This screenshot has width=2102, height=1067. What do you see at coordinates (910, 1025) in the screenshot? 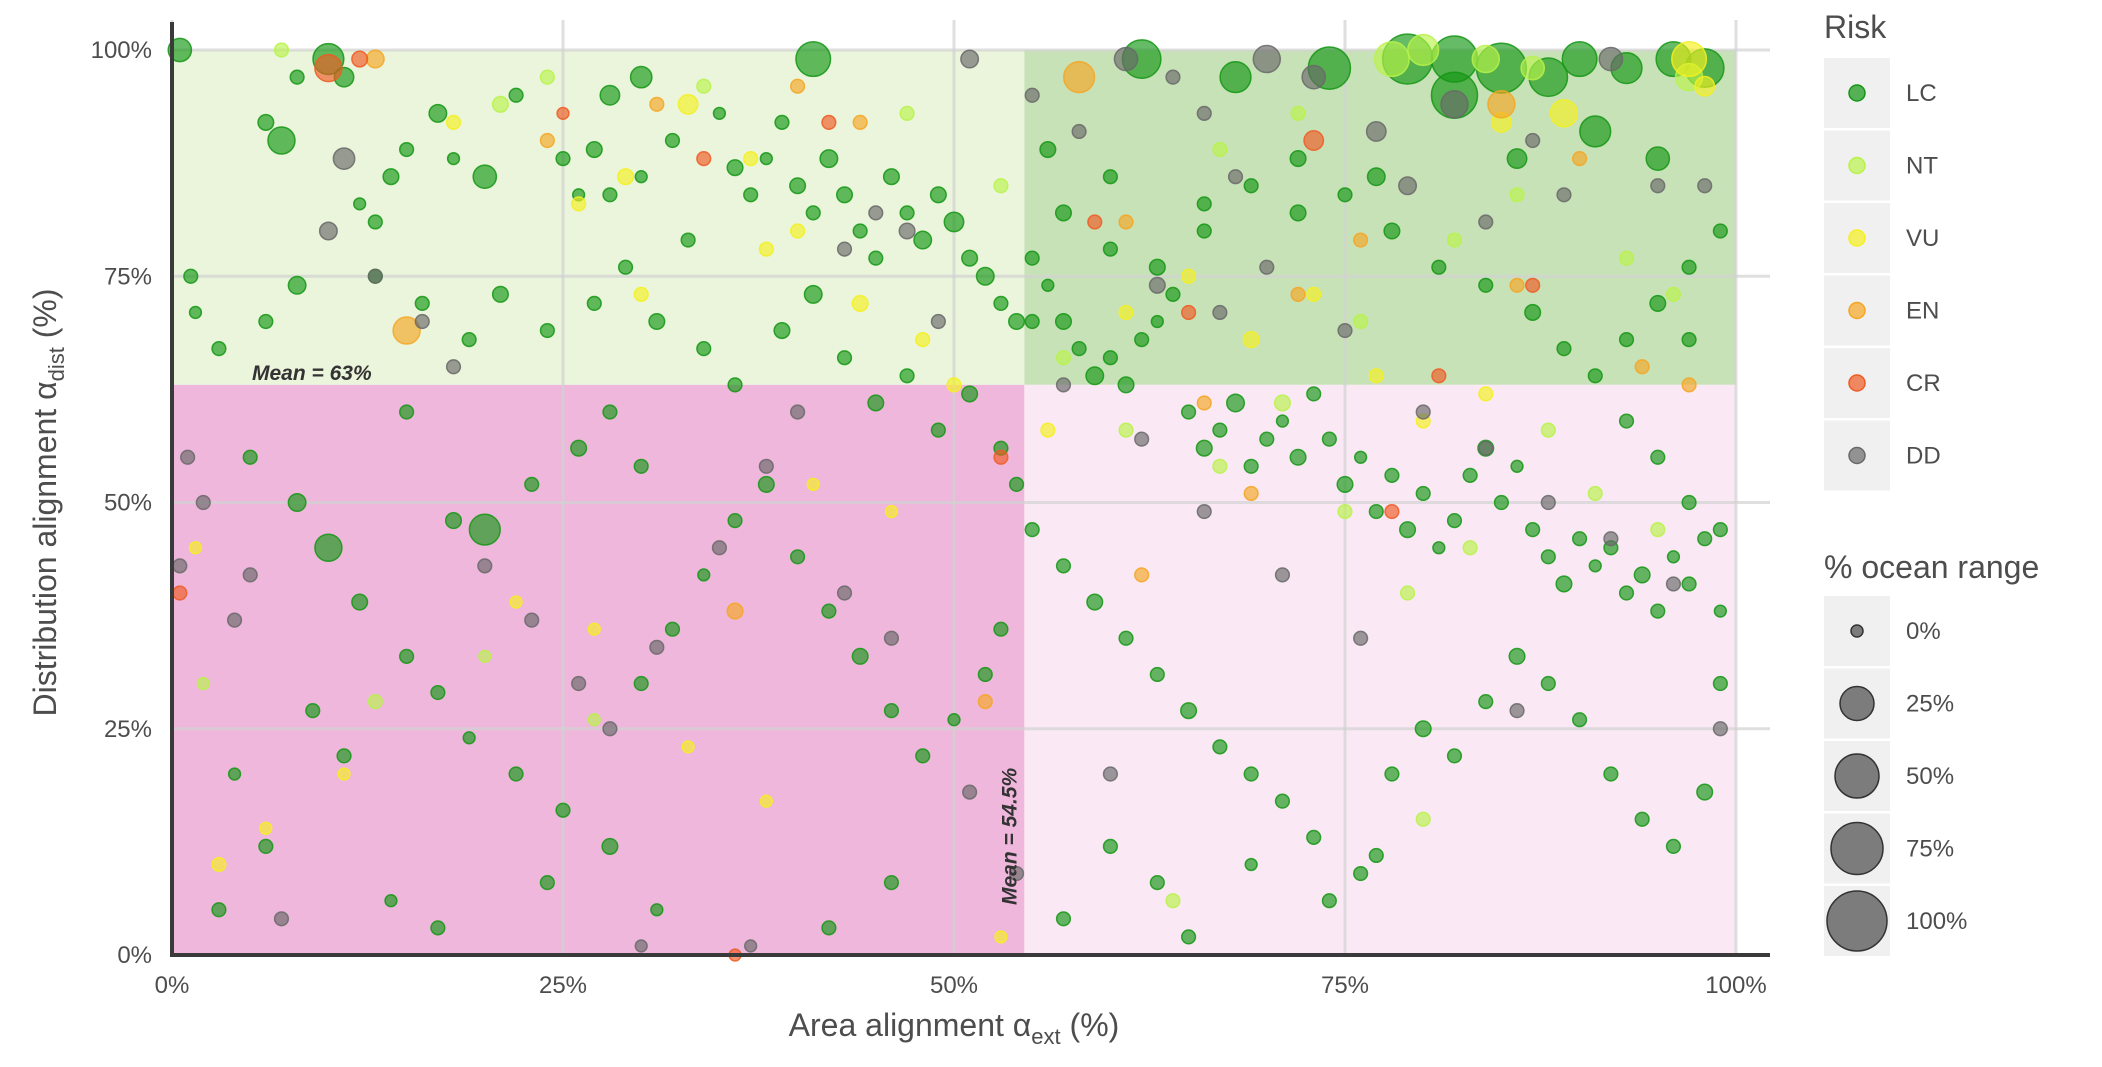
I see `x-axis-title-main: Area alignment α` at bounding box center [910, 1025].